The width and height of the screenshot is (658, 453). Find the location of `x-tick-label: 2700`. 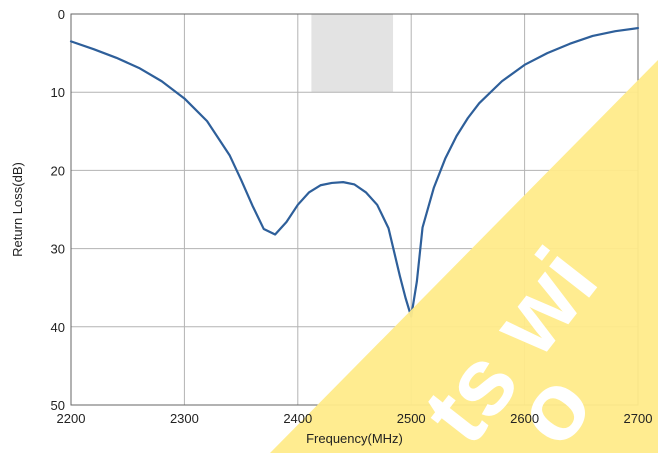

x-tick-label: 2700 is located at coordinates (638, 418).